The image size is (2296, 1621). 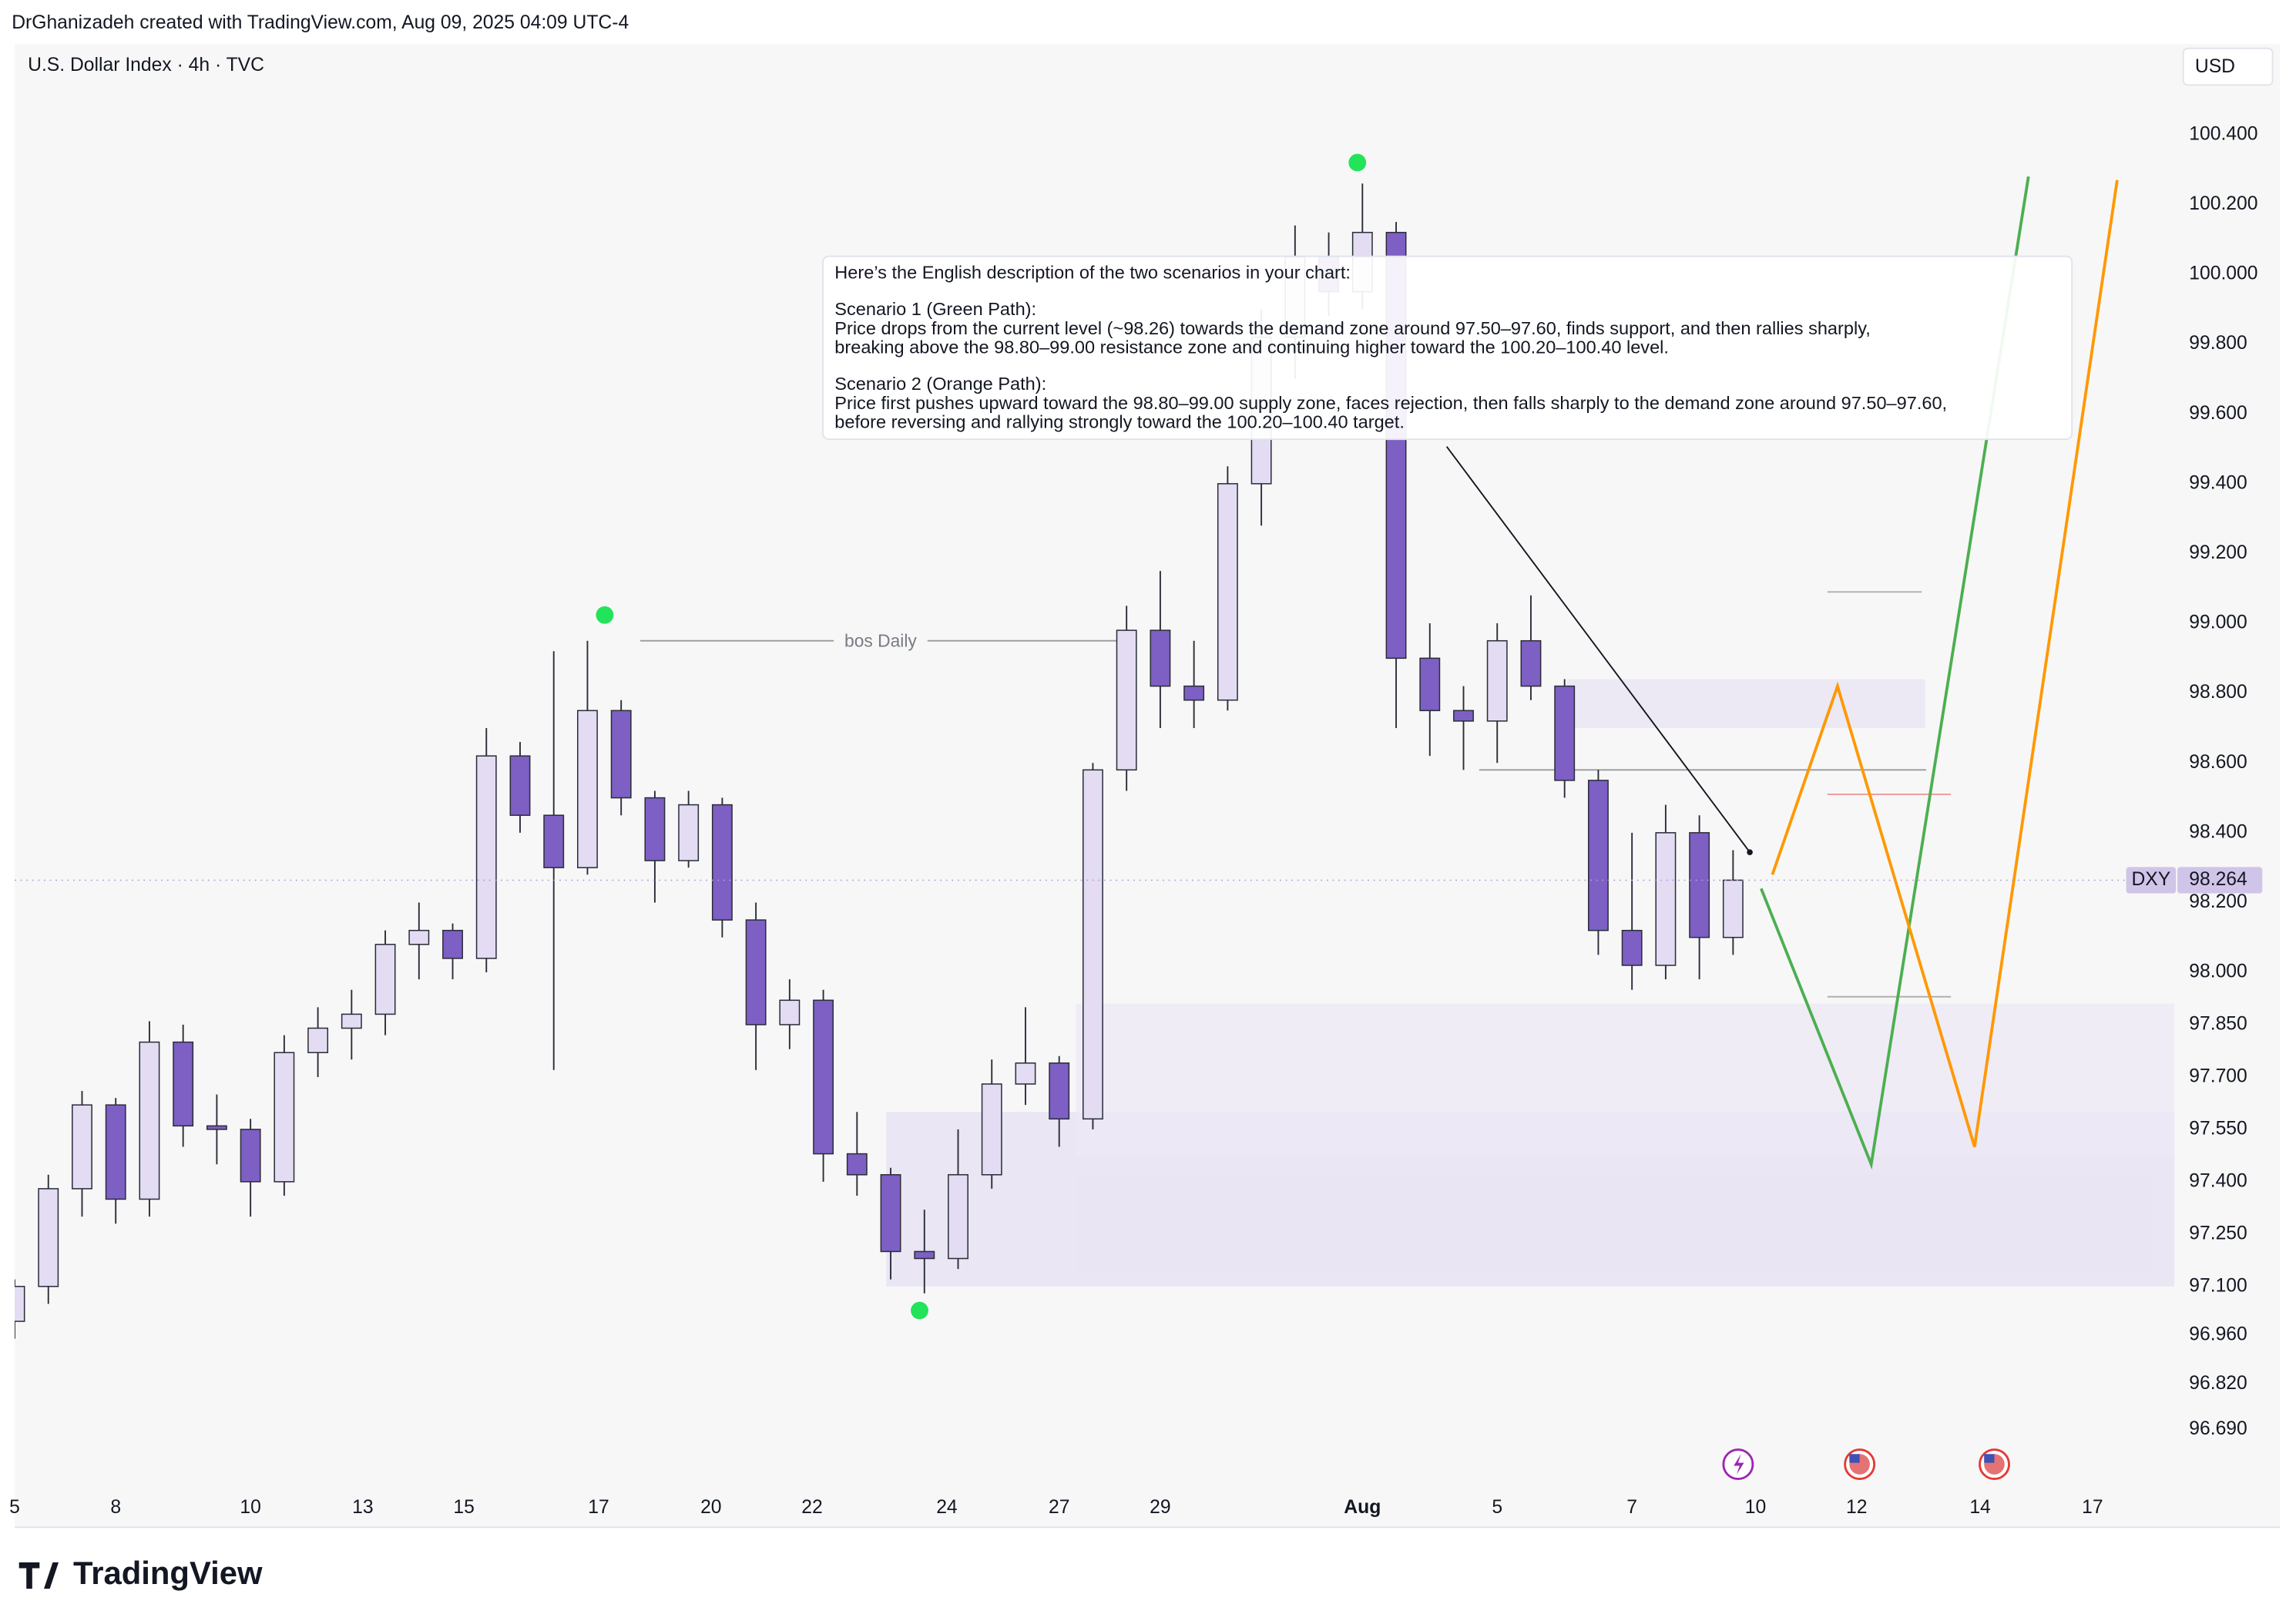 What do you see at coordinates (1857, 1507) in the screenshot?
I see `x-tick-label: 12` at bounding box center [1857, 1507].